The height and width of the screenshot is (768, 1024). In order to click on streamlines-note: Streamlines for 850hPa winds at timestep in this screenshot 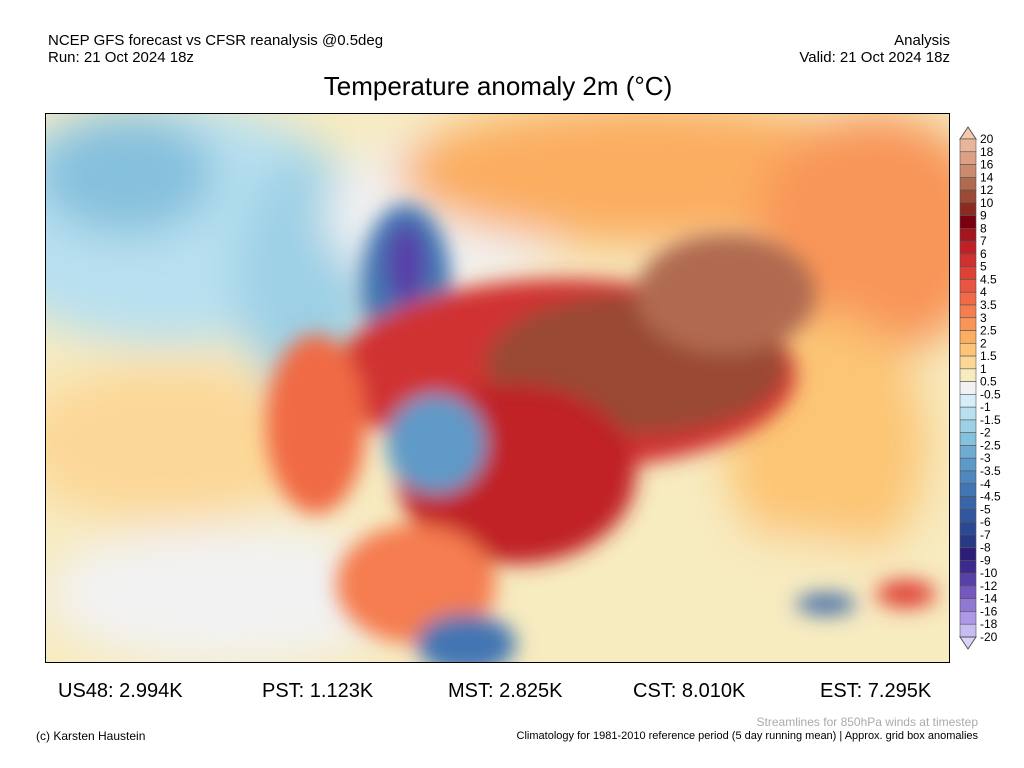, I will do `click(867, 722)`.